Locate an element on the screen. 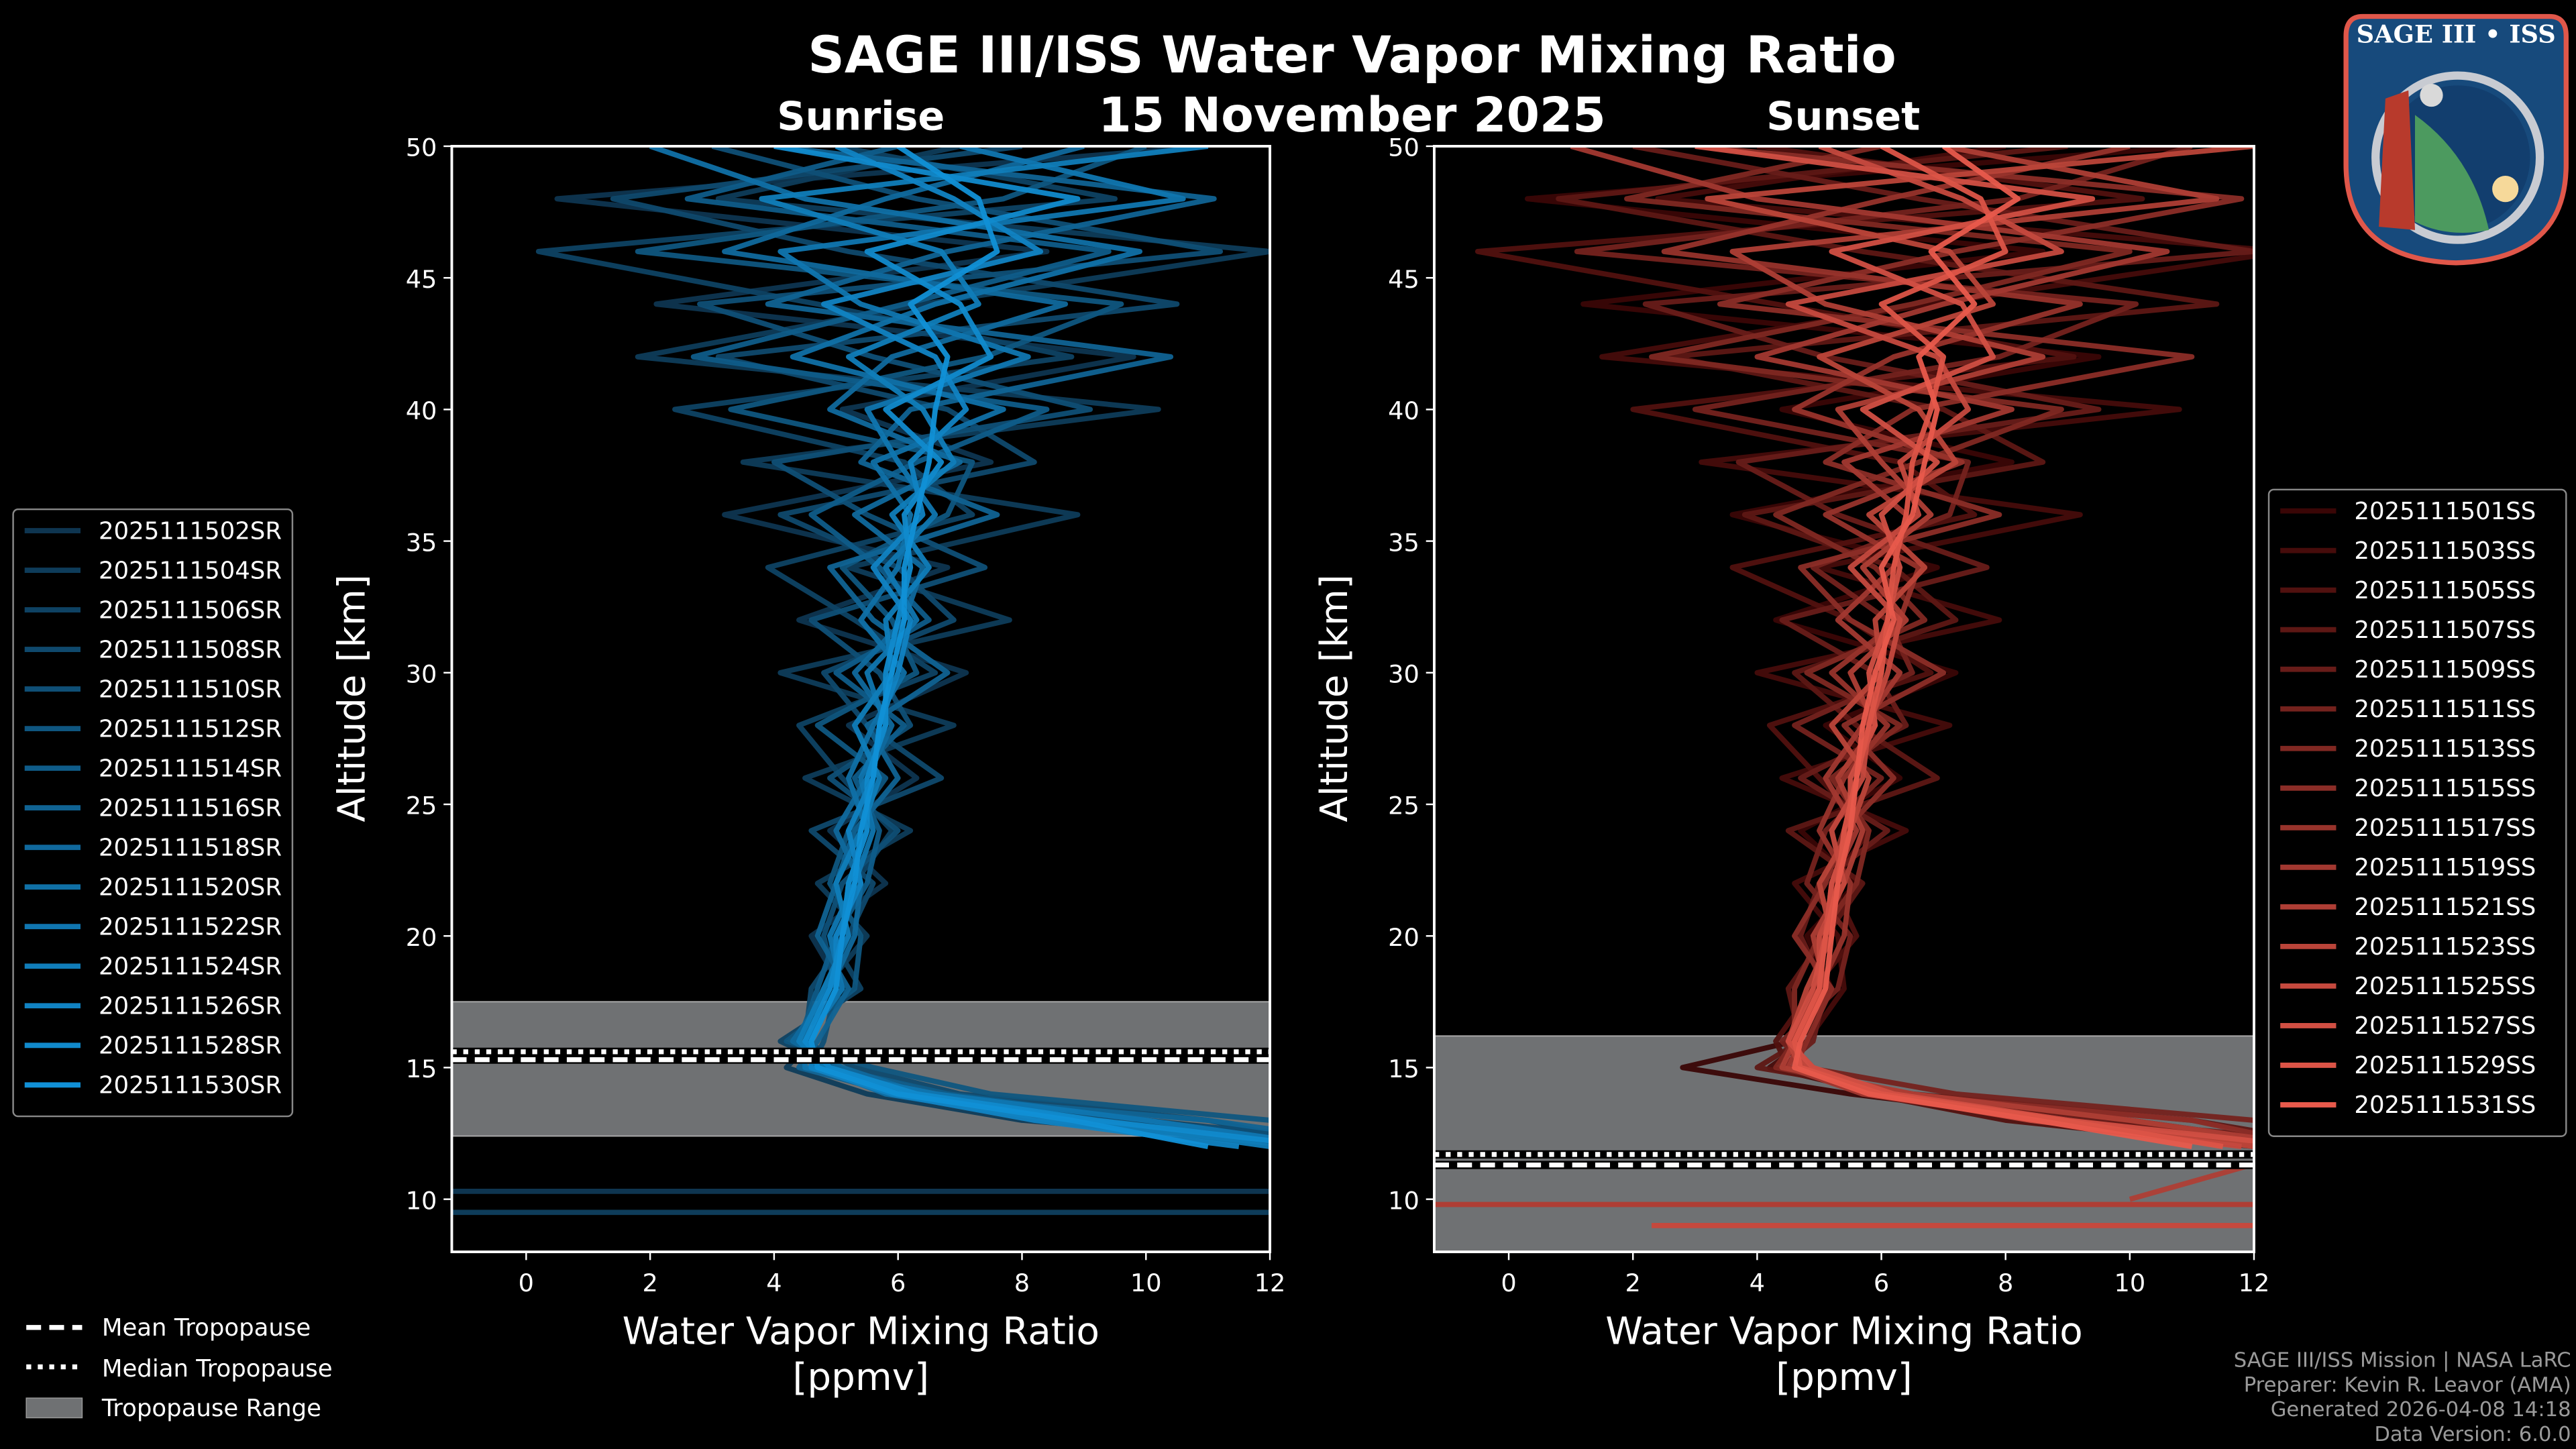 This screenshot has width=2576, height=1449. mean-tropopause-label: Mean Tropopause is located at coordinates (206, 1328).